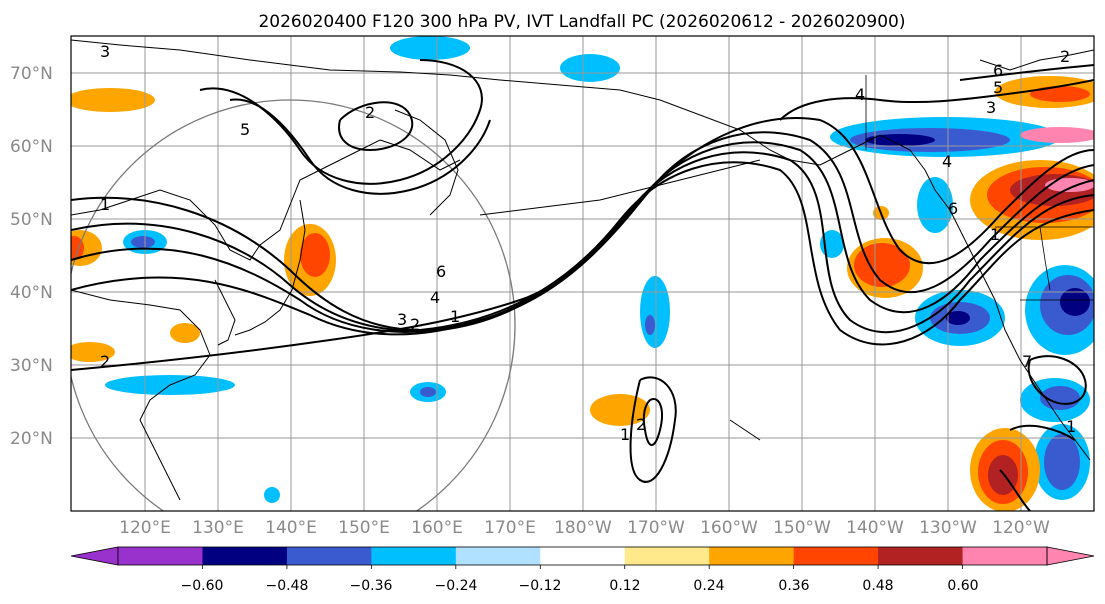  Describe the element at coordinates (31, 366) in the screenshot. I see `lat-label-30n: 30°N` at that location.